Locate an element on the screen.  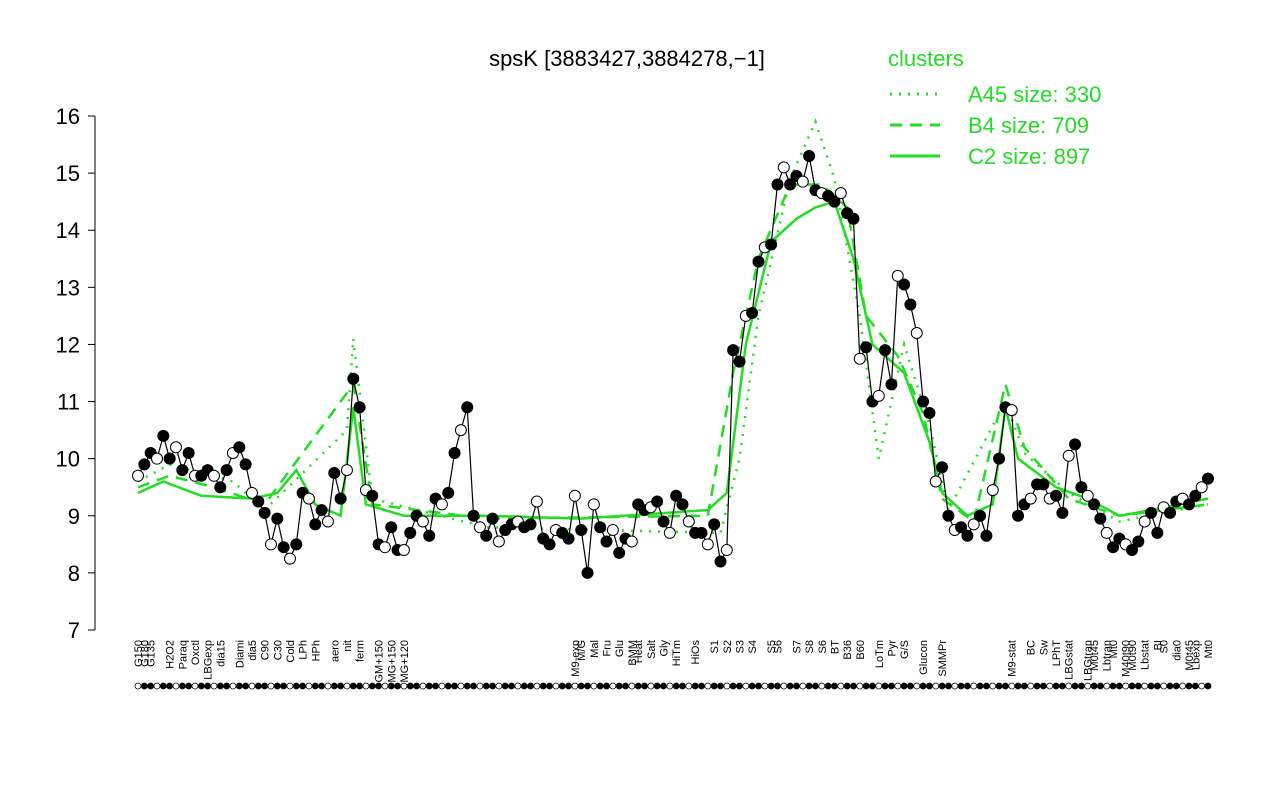
x-tick-label: LPh is located at coordinates (304, 650).